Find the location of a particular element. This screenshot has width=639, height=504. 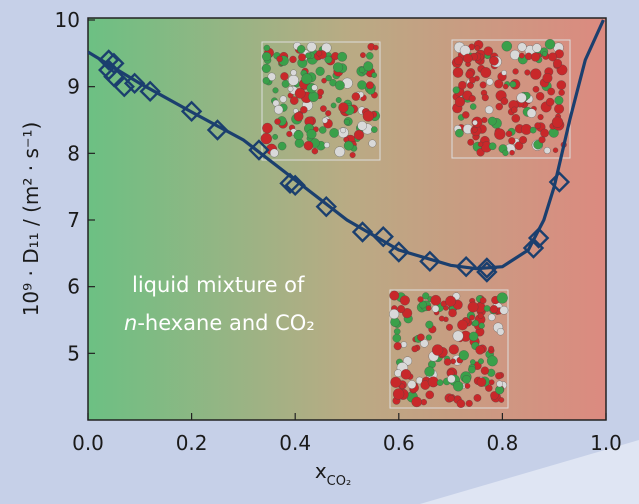

x-tick-label: 0.2 is located at coordinates (192, 443).